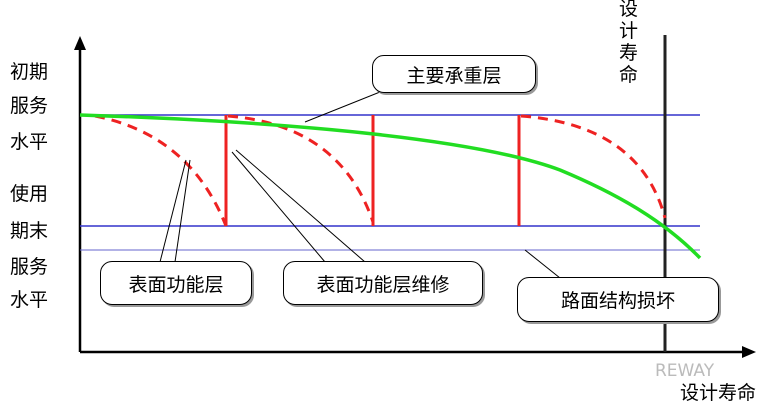  What do you see at coordinates (29, 106) in the screenshot?
I see `initial-level-label-2: 服务` at bounding box center [29, 106].